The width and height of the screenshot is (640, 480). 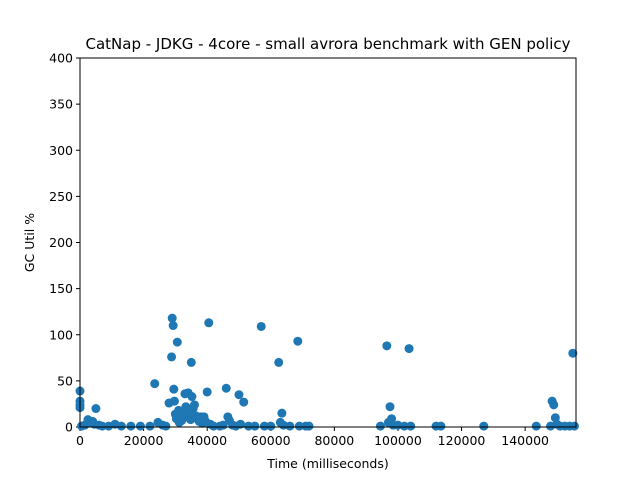 I want to click on y-axis-ticks: 0 50 100 150 200 250 300 350 400, so click(x=64, y=243).